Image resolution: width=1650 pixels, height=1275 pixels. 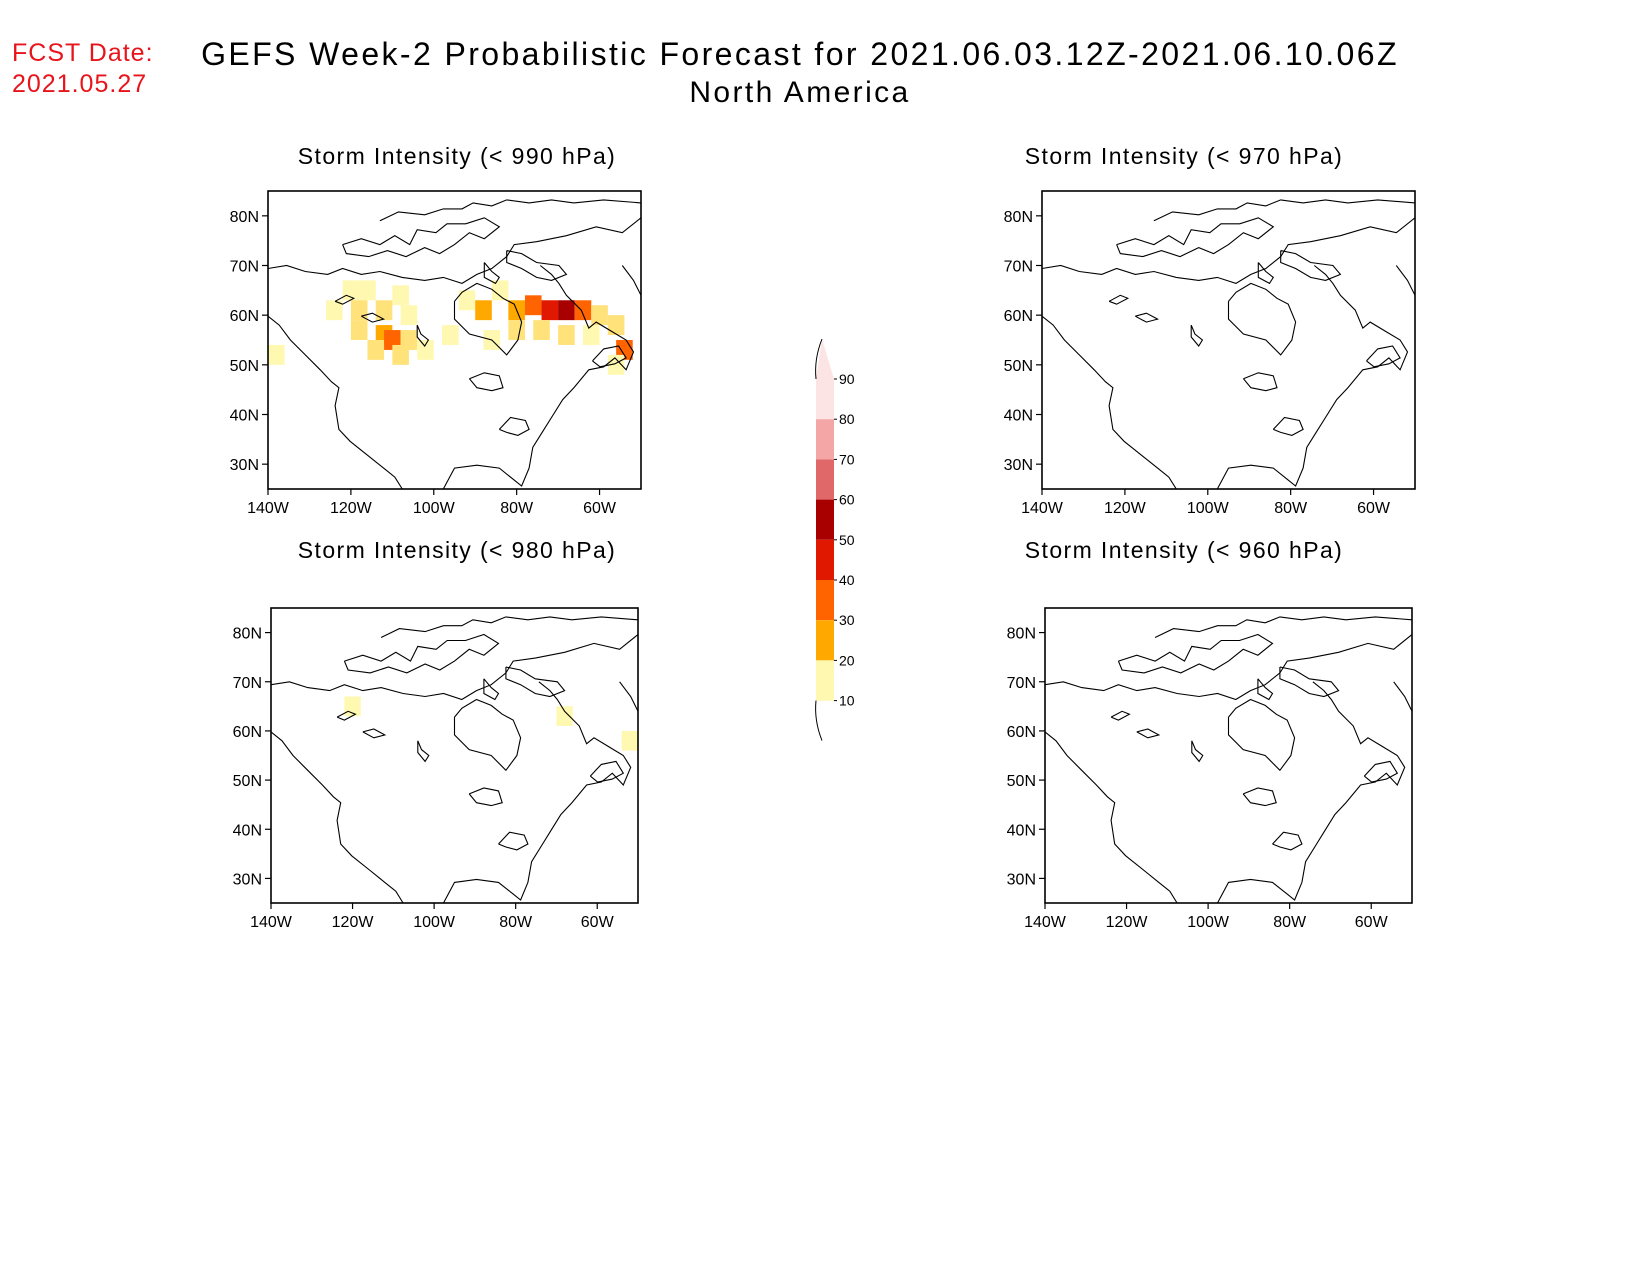 What do you see at coordinates (457, 550) in the screenshot?
I see `panel-title-980: Storm Intensity (< 980 hPa)` at bounding box center [457, 550].